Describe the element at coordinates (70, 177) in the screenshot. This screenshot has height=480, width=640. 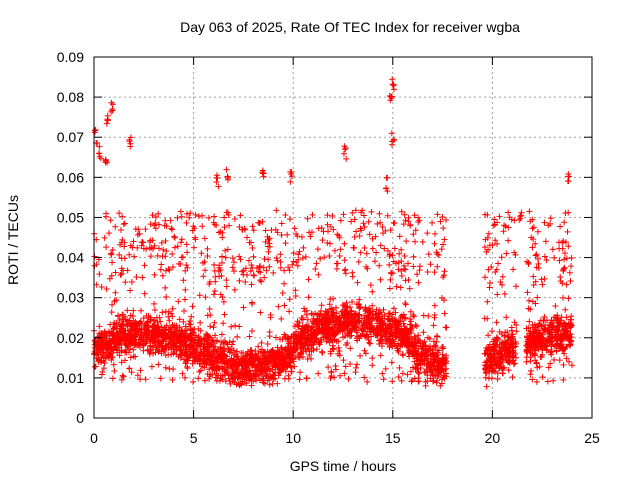
I see `y-tick-label: 0.06` at that location.